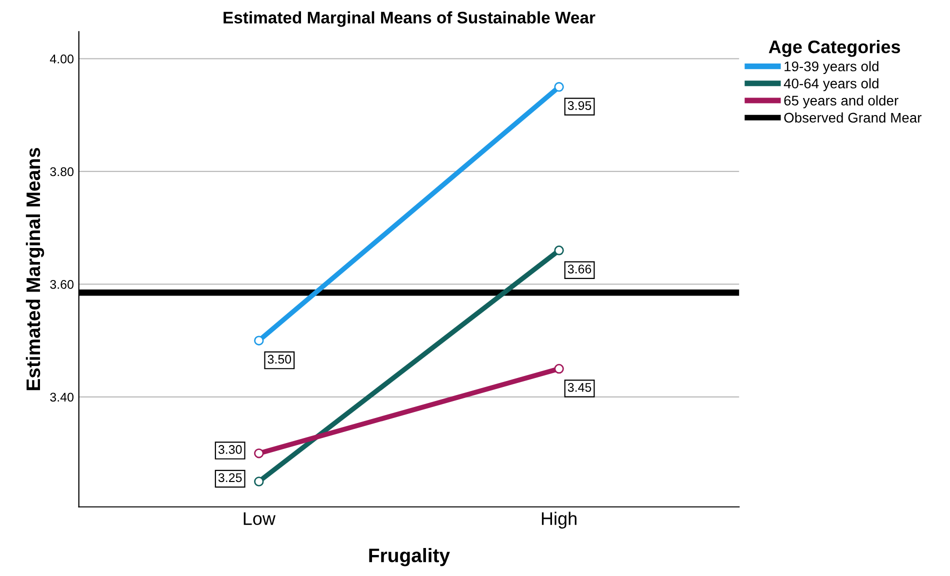 The width and height of the screenshot is (950, 576). I want to click on x-axis-title: Frugality, so click(409, 557).